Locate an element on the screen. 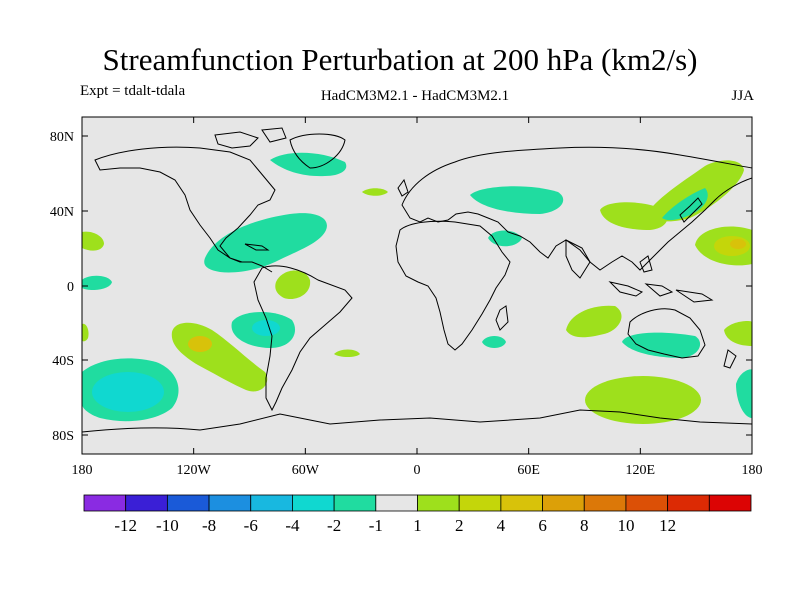  x-tick-label: 60W is located at coordinates (306, 470).